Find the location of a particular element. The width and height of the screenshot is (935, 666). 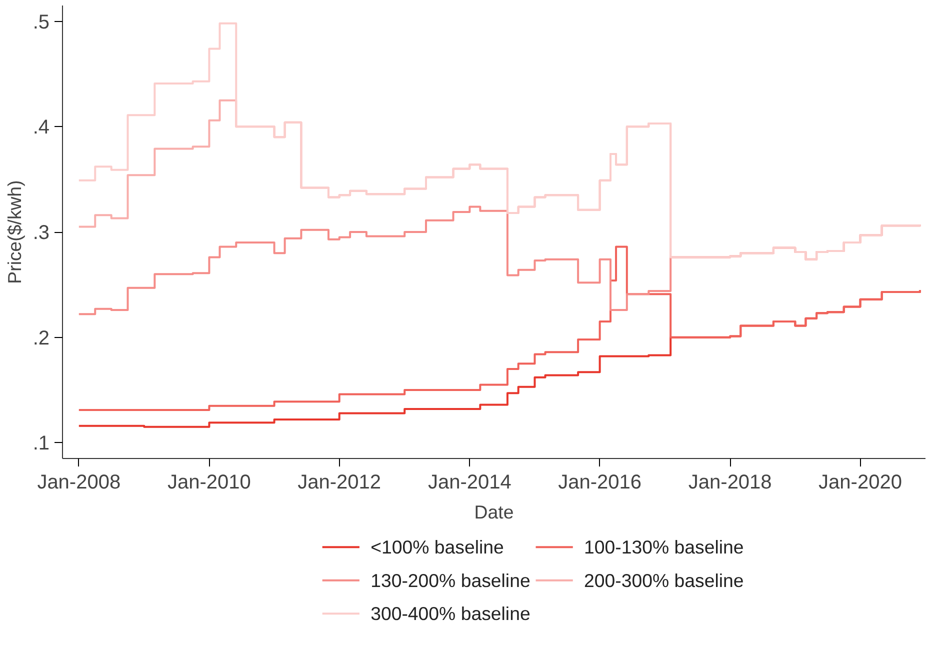

y-tick-label: .3 is located at coordinates (41, 233).